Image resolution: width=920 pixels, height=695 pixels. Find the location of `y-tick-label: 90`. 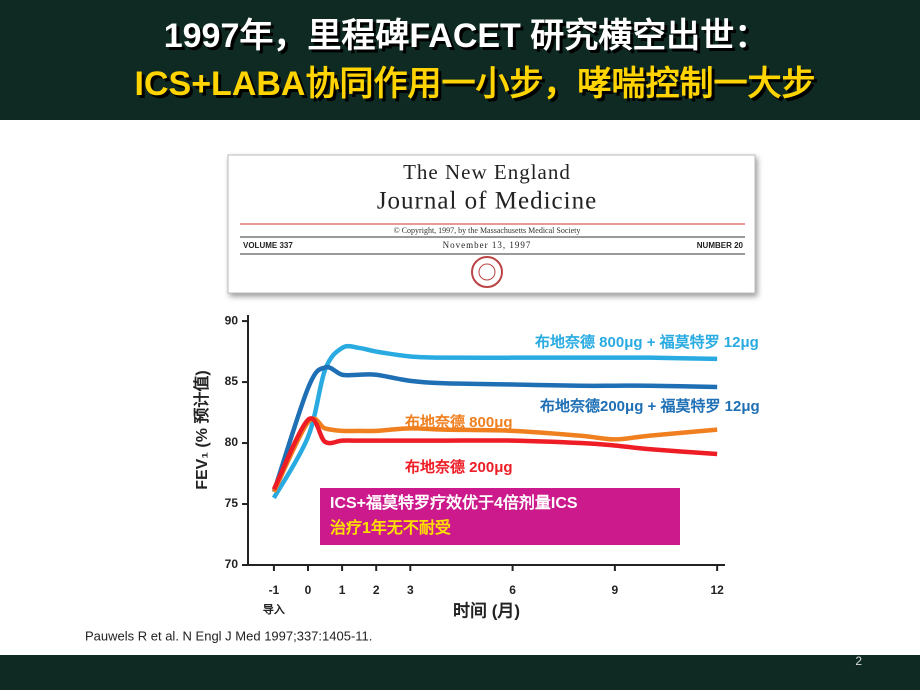

y-tick-label: 90 is located at coordinates (232, 320).